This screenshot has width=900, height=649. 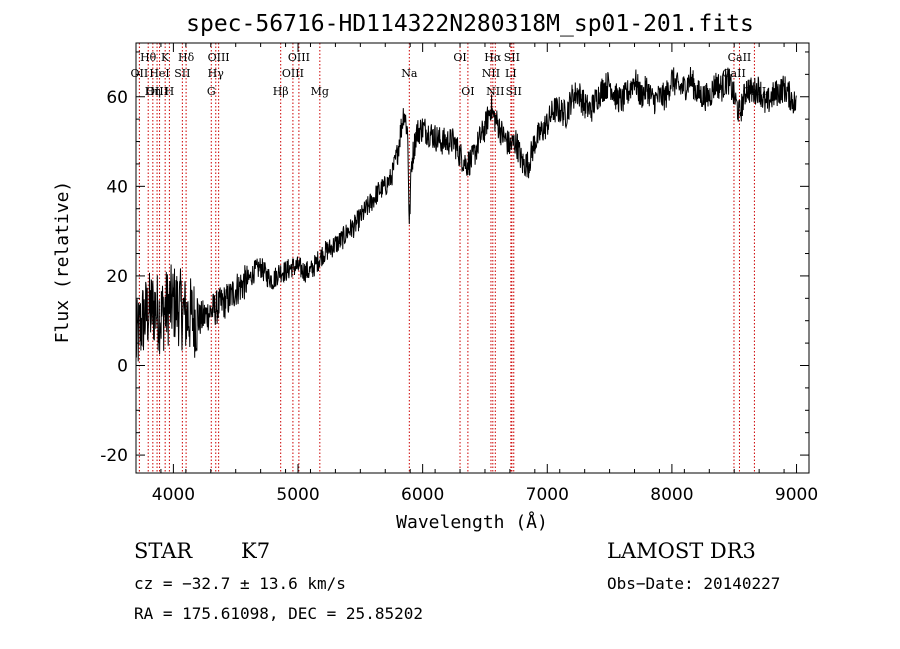 What do you see at coordinates (422, 495) in the screenshot?
I see `x-tick-label: 6000` at bounding box center [422, 495].